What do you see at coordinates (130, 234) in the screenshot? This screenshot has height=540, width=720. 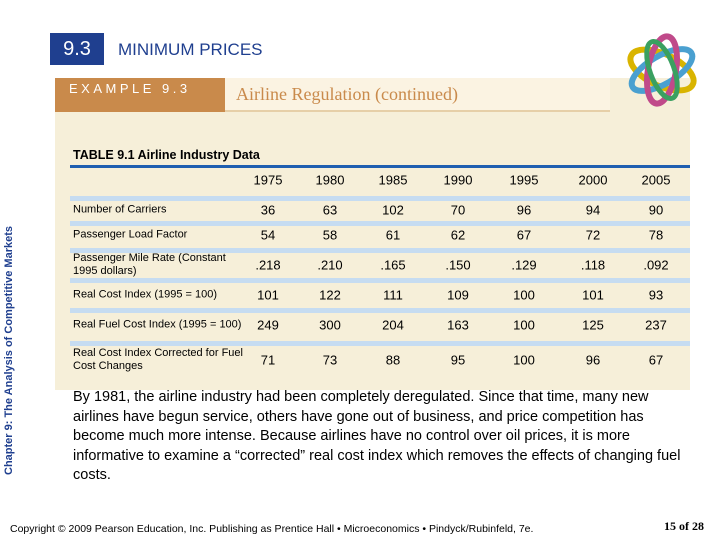 I see `row-label: Passenger Load Factor` at bounding box center [130, 234].